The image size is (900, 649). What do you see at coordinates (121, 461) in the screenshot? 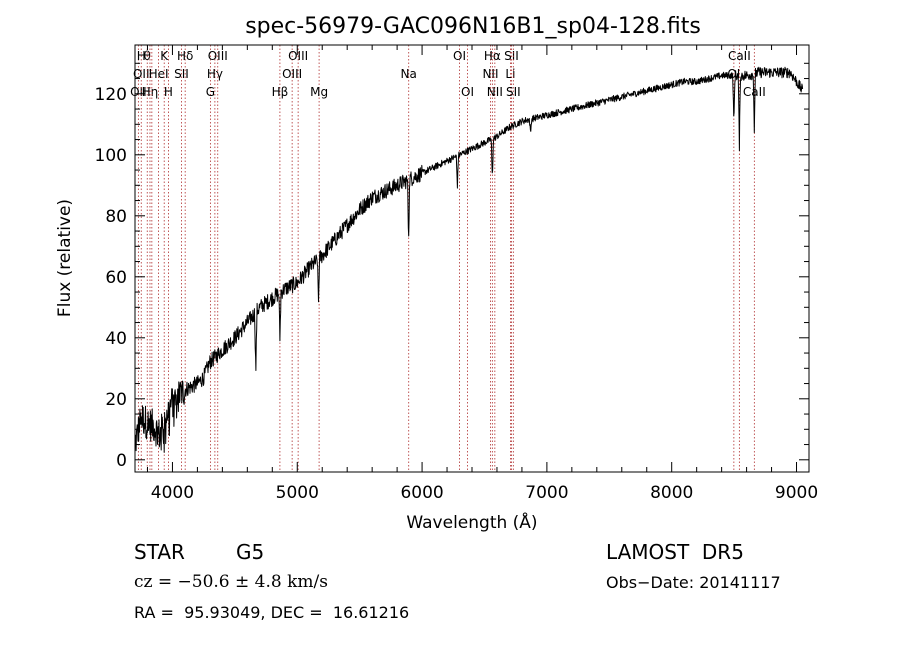
I see `y-tick-label: 0` at bounding box center [121, 461].